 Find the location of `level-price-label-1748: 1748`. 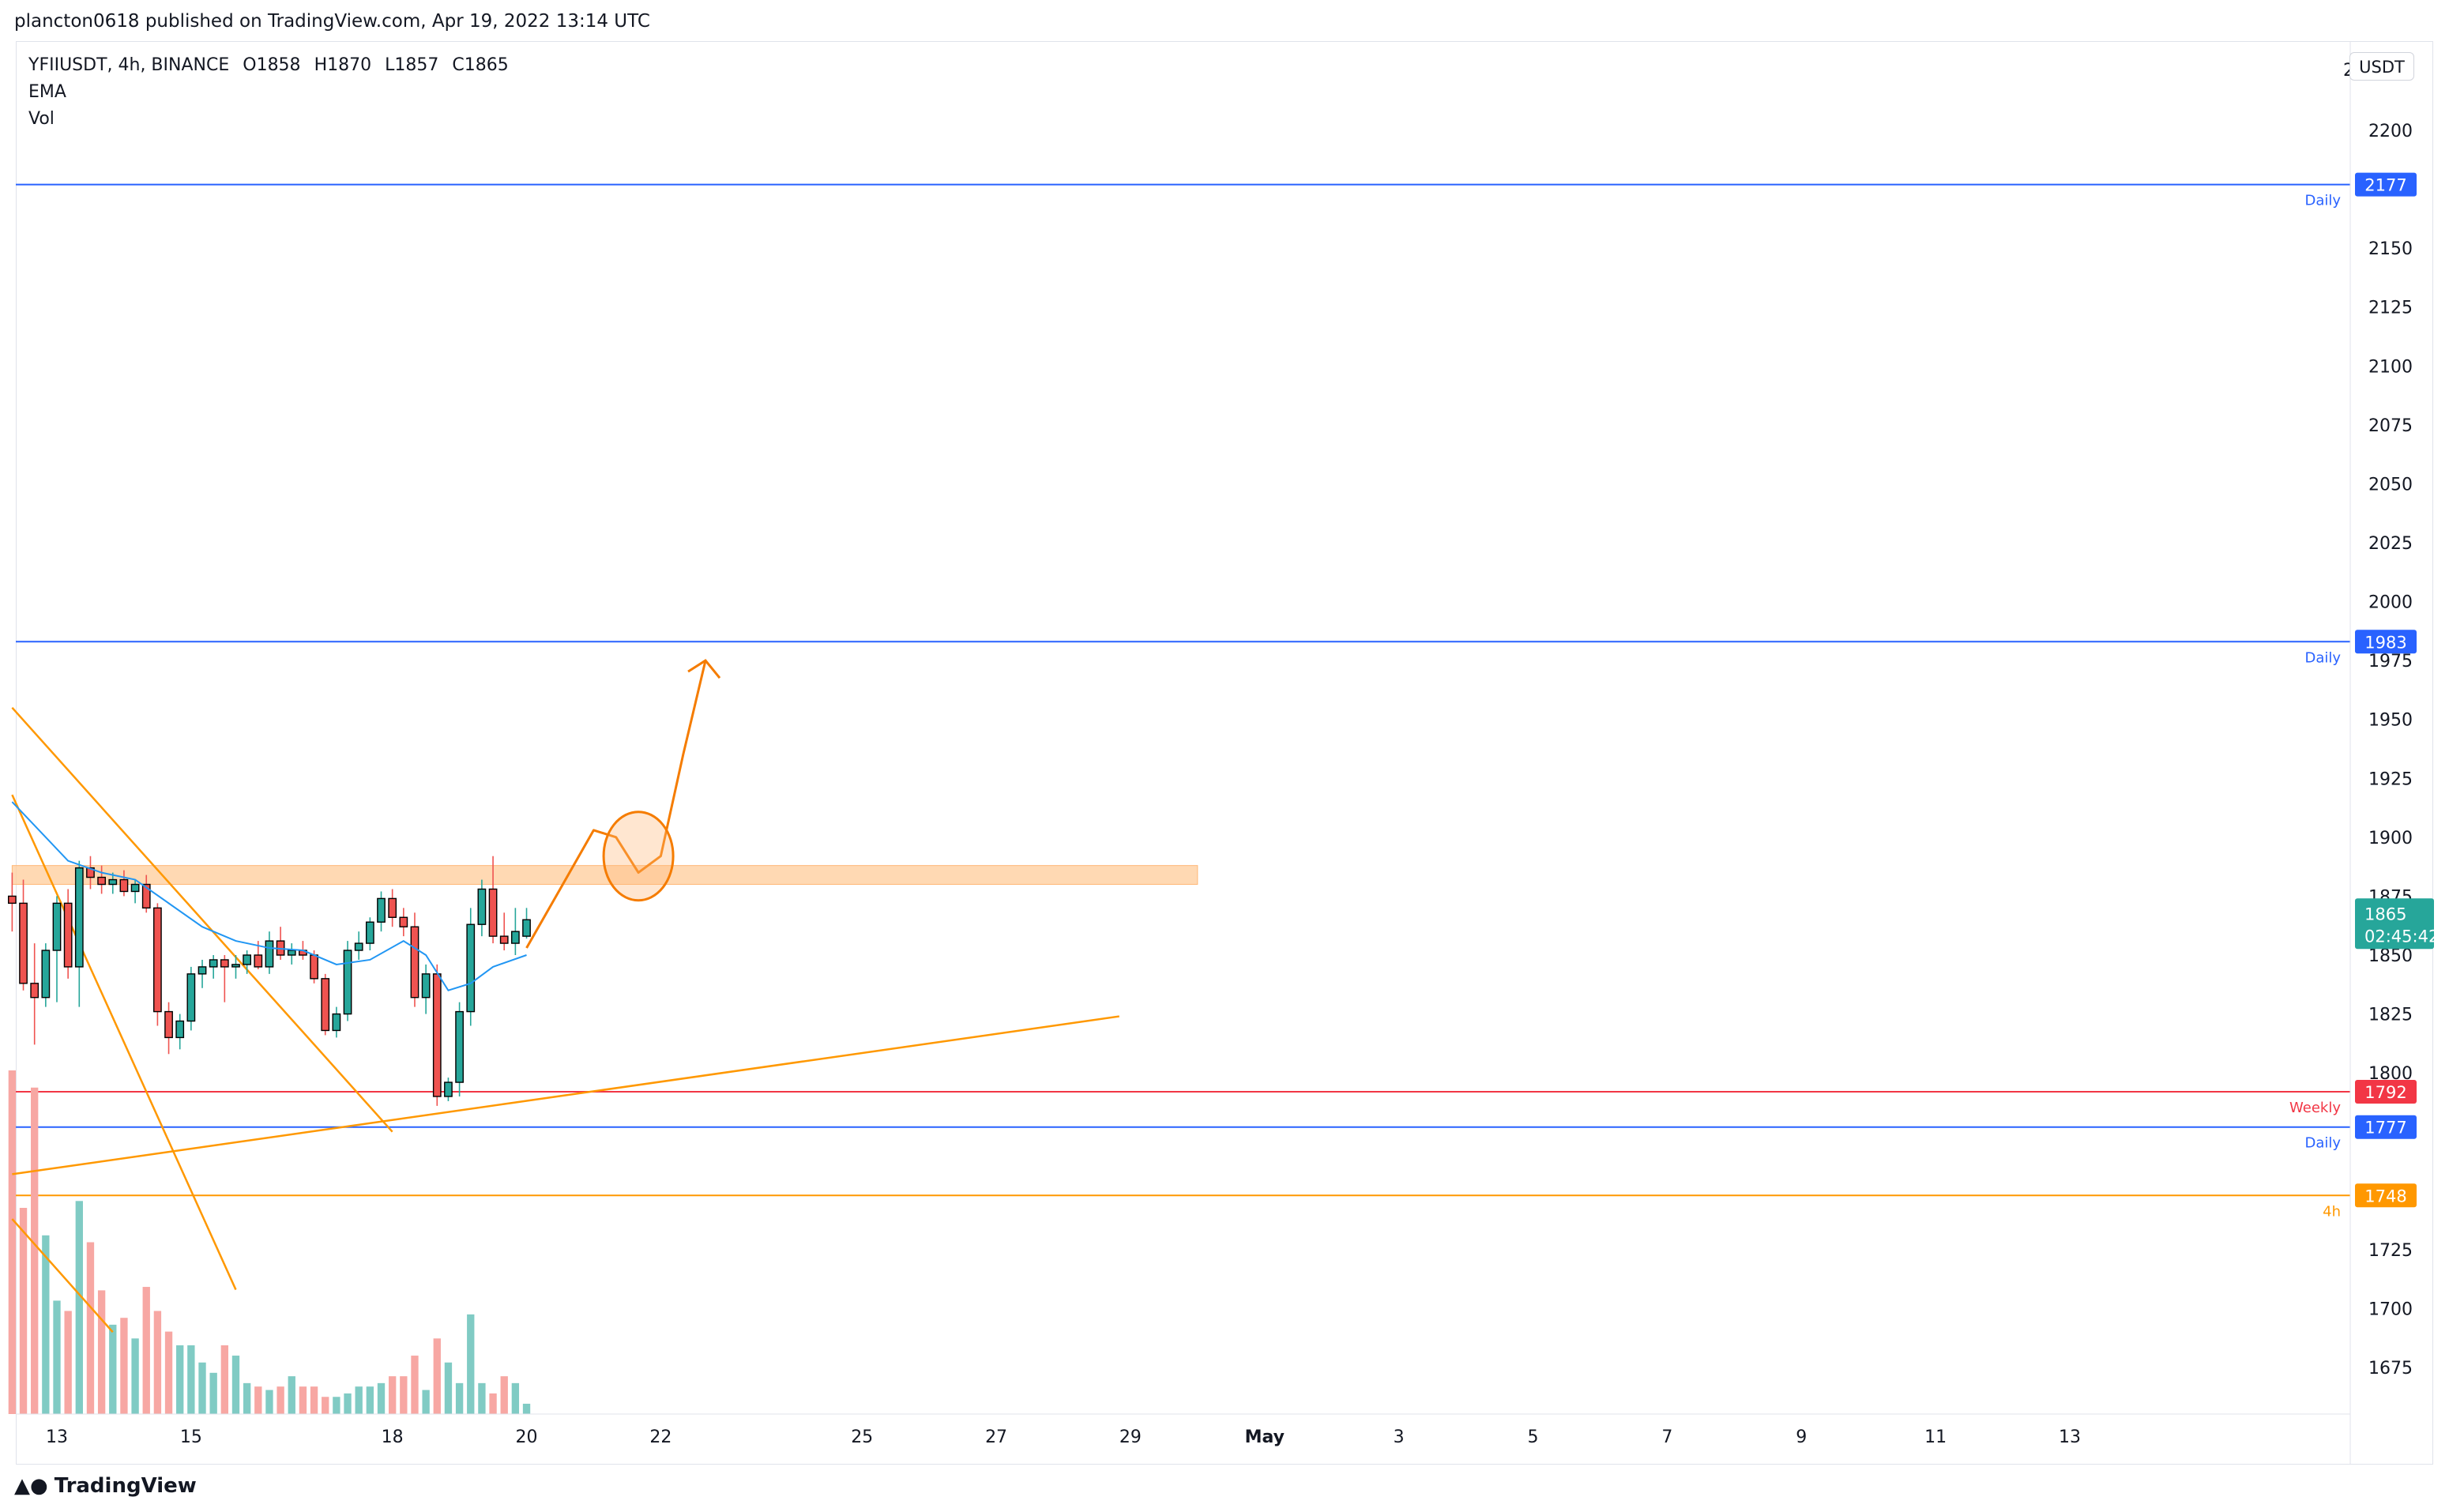

level-price-label-1748: 1748 is located at coordinates (2385, 1196).